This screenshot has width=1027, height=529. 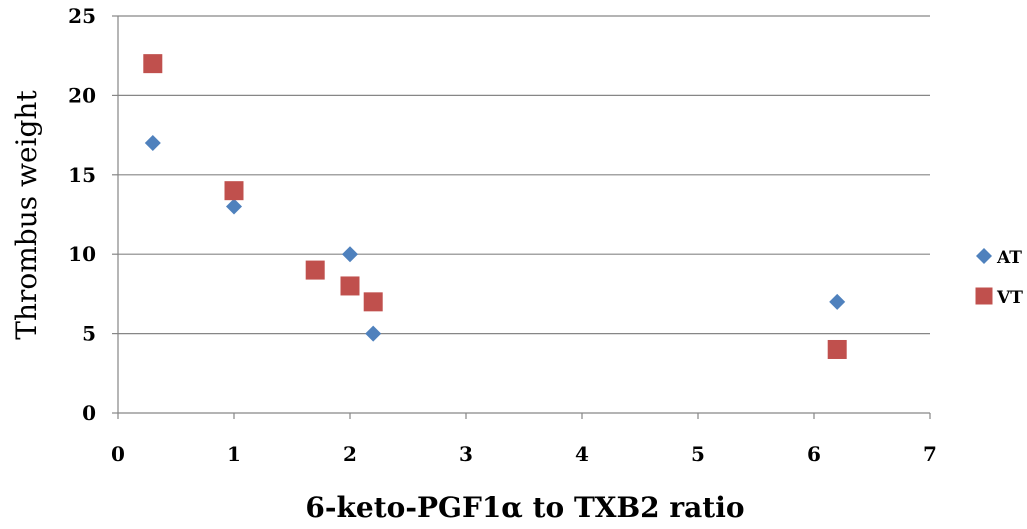 I want to click on x-tick-label-6: 6, so click(x=814, y=454).